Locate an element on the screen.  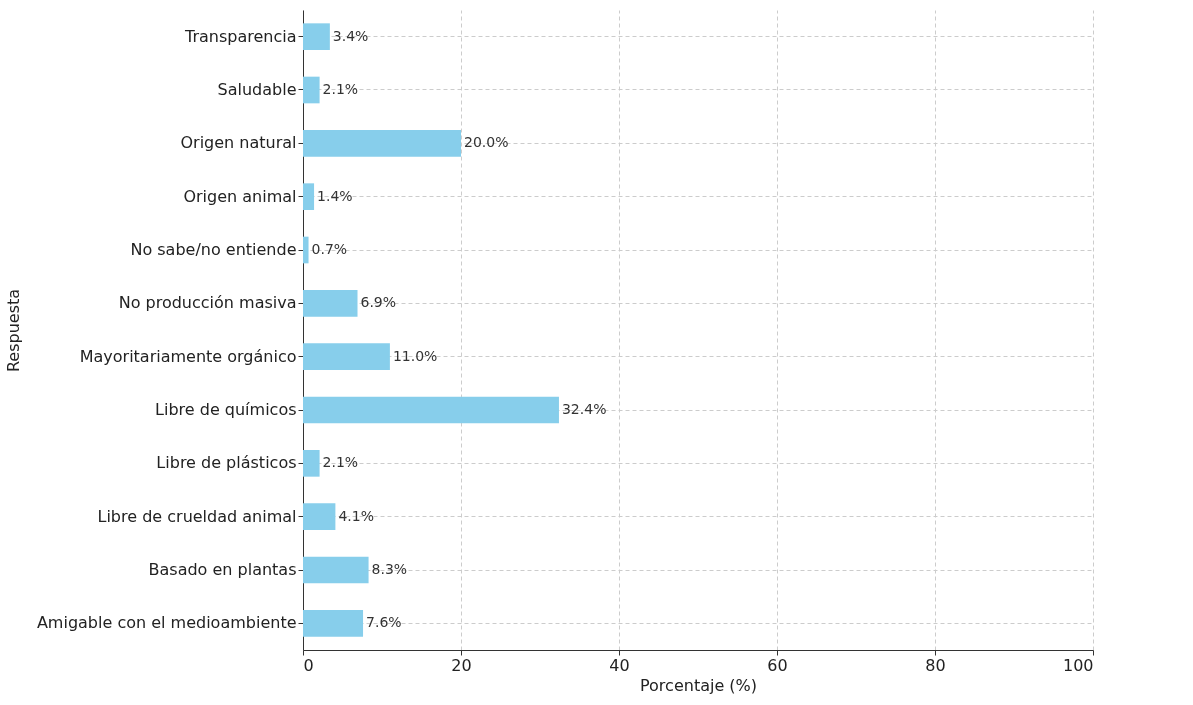
data-label: 7.6% is located at coordinates (384, 622).